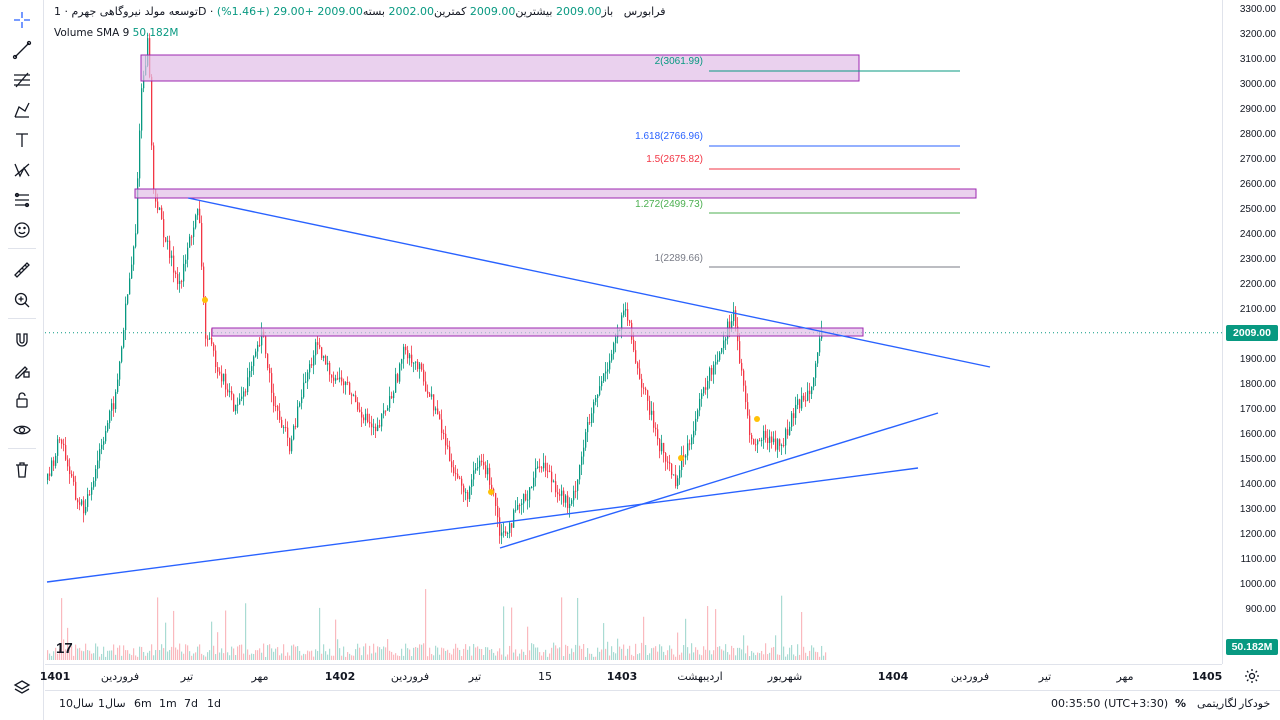 Image resolution: width=1280 pixels, height=720 pixels. Describe the element at coordinates (1181, 703) in the screenshot. I see `percent-toggle: %` at that location.